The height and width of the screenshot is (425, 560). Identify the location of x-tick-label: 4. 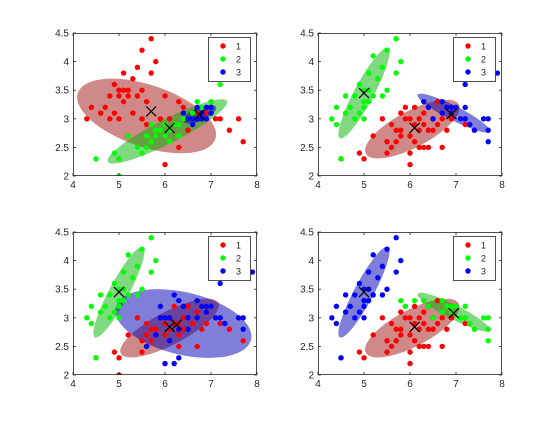
(318, 384).